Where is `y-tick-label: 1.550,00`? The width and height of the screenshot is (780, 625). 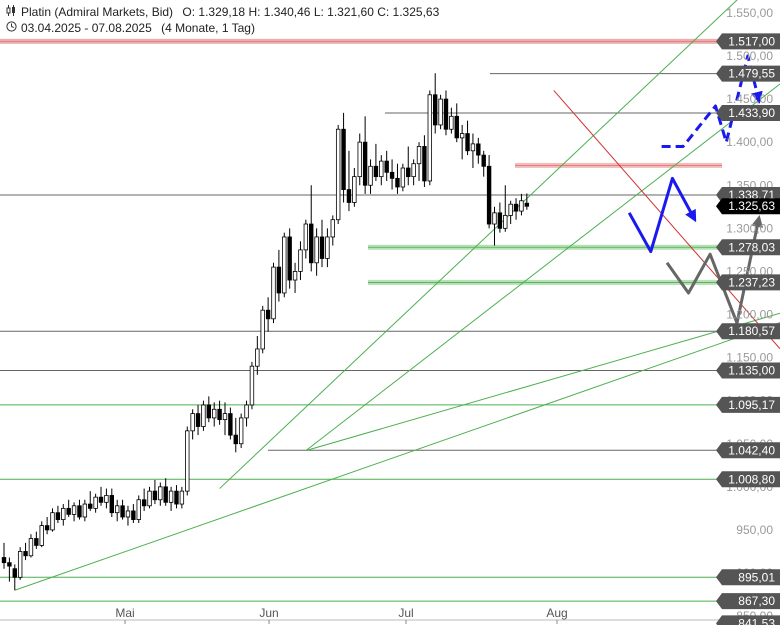 y-tick-label: 1.550,00 is located at coordinates (749, 13).